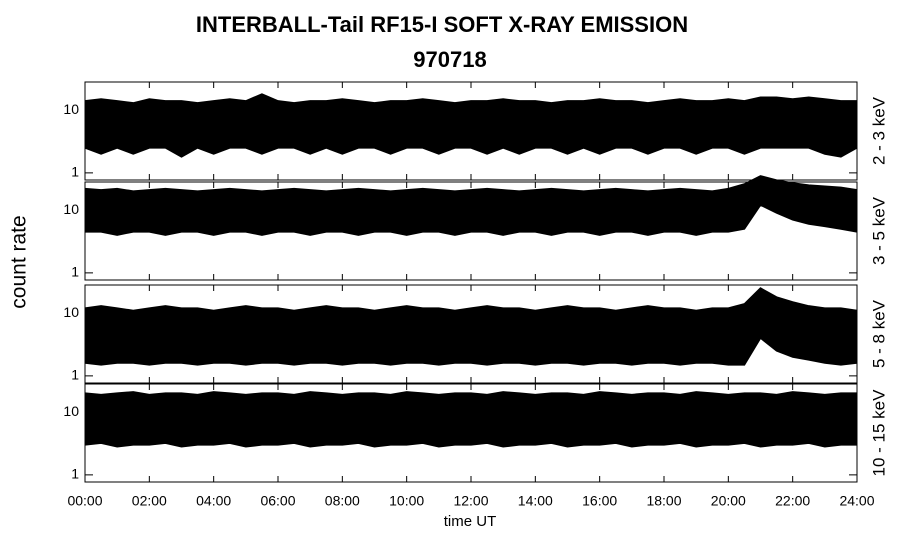 The height and width of the screenshot is (548, 900). What do you see at coordinates (792, 501) in the screenshot?
I see `x-tick-label: 22:00` at bounding box center [792, 501].